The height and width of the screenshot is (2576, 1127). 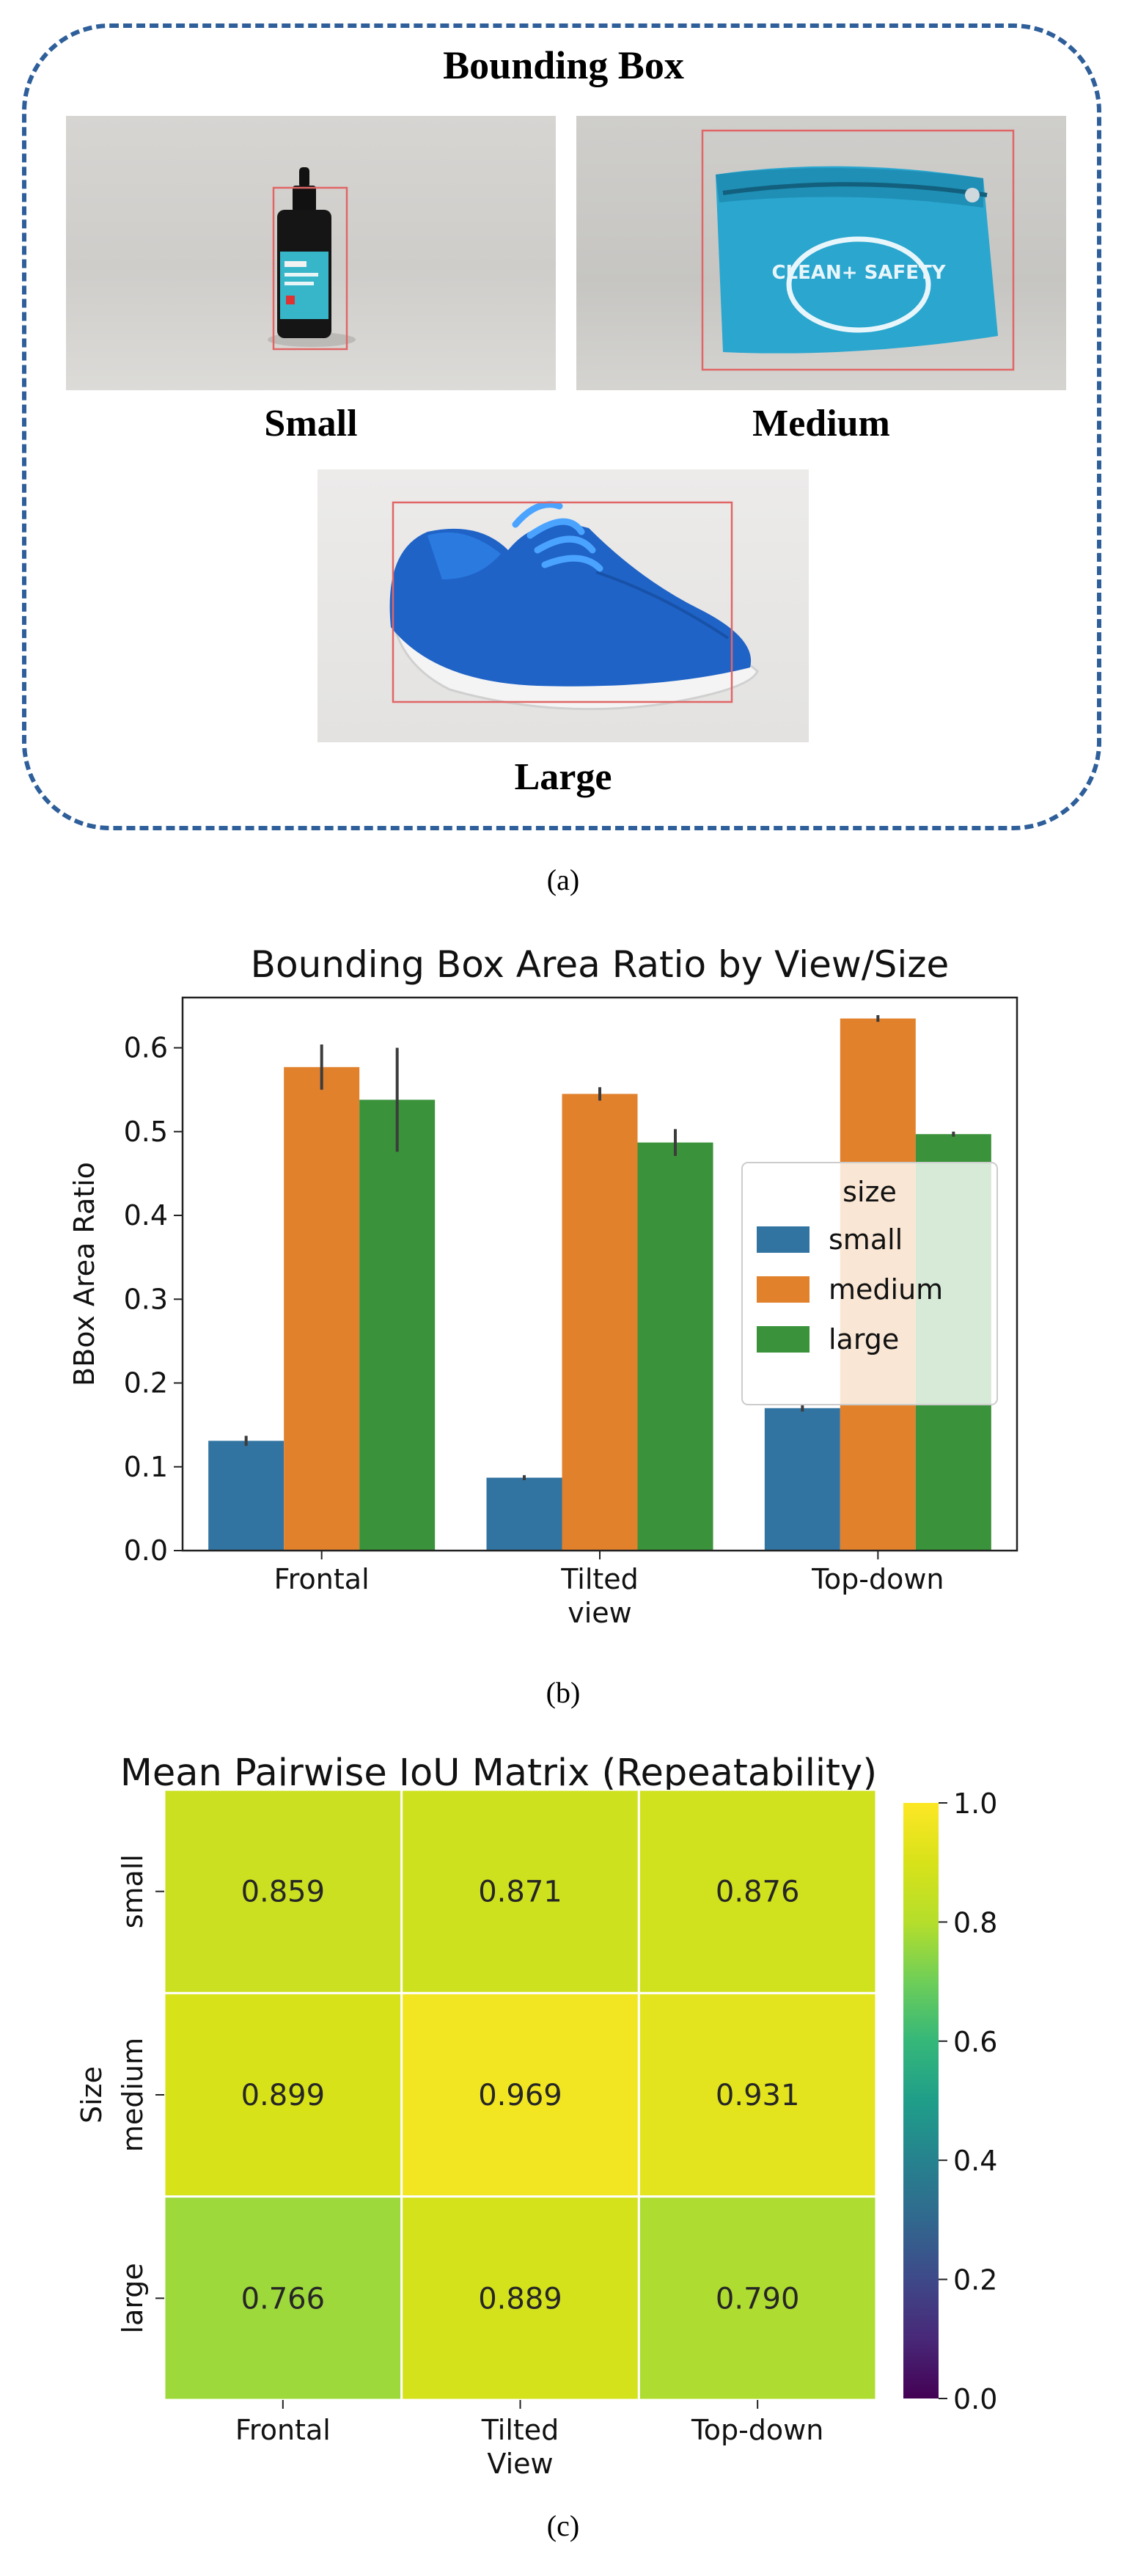 I want to click on row-label-medium: medium, so click(x=133, y=2095).